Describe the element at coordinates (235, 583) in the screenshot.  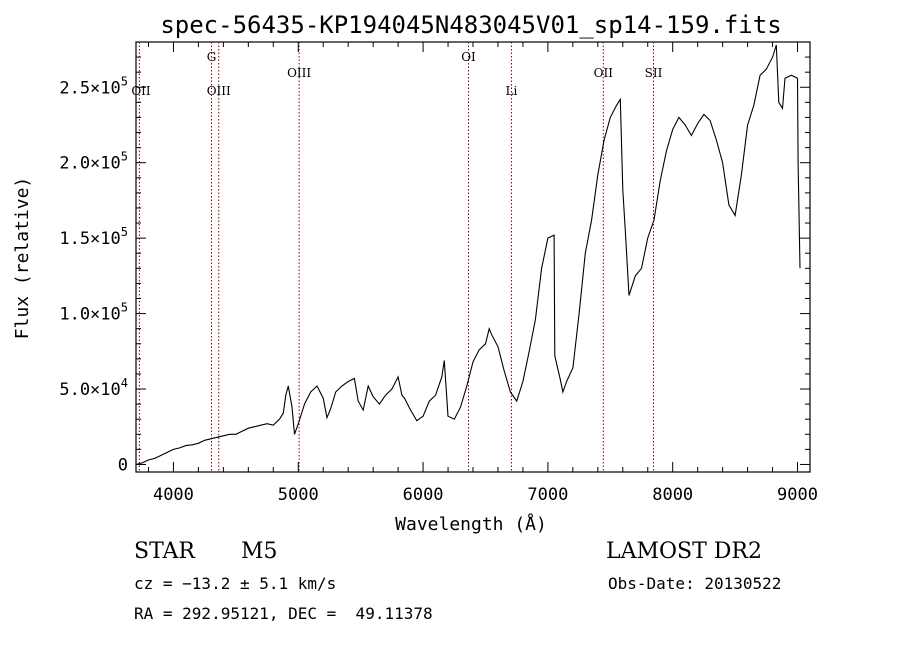
I see `redshift-cz: cz = −13.2 ± 5.1 km/s` at that location.